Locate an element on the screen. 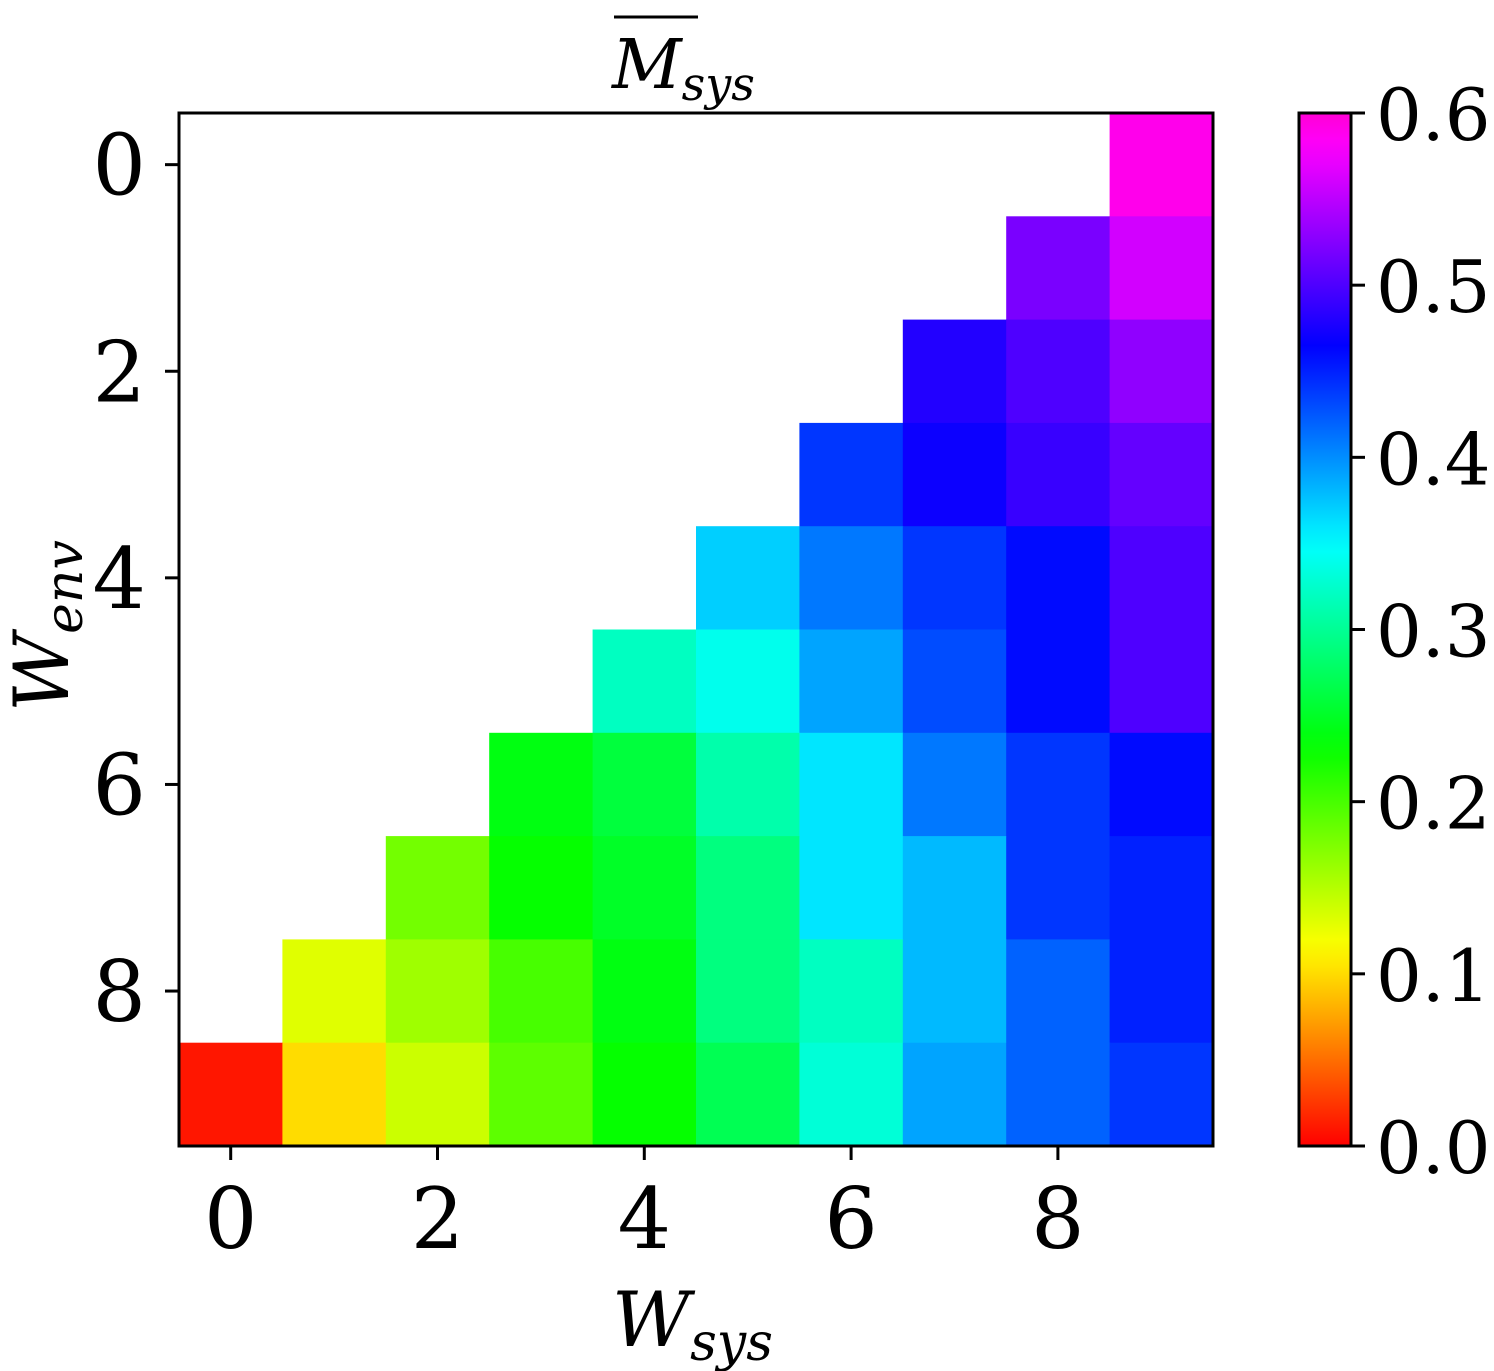  x-axis-label: Wsys is located at coordinates (692, 1323).